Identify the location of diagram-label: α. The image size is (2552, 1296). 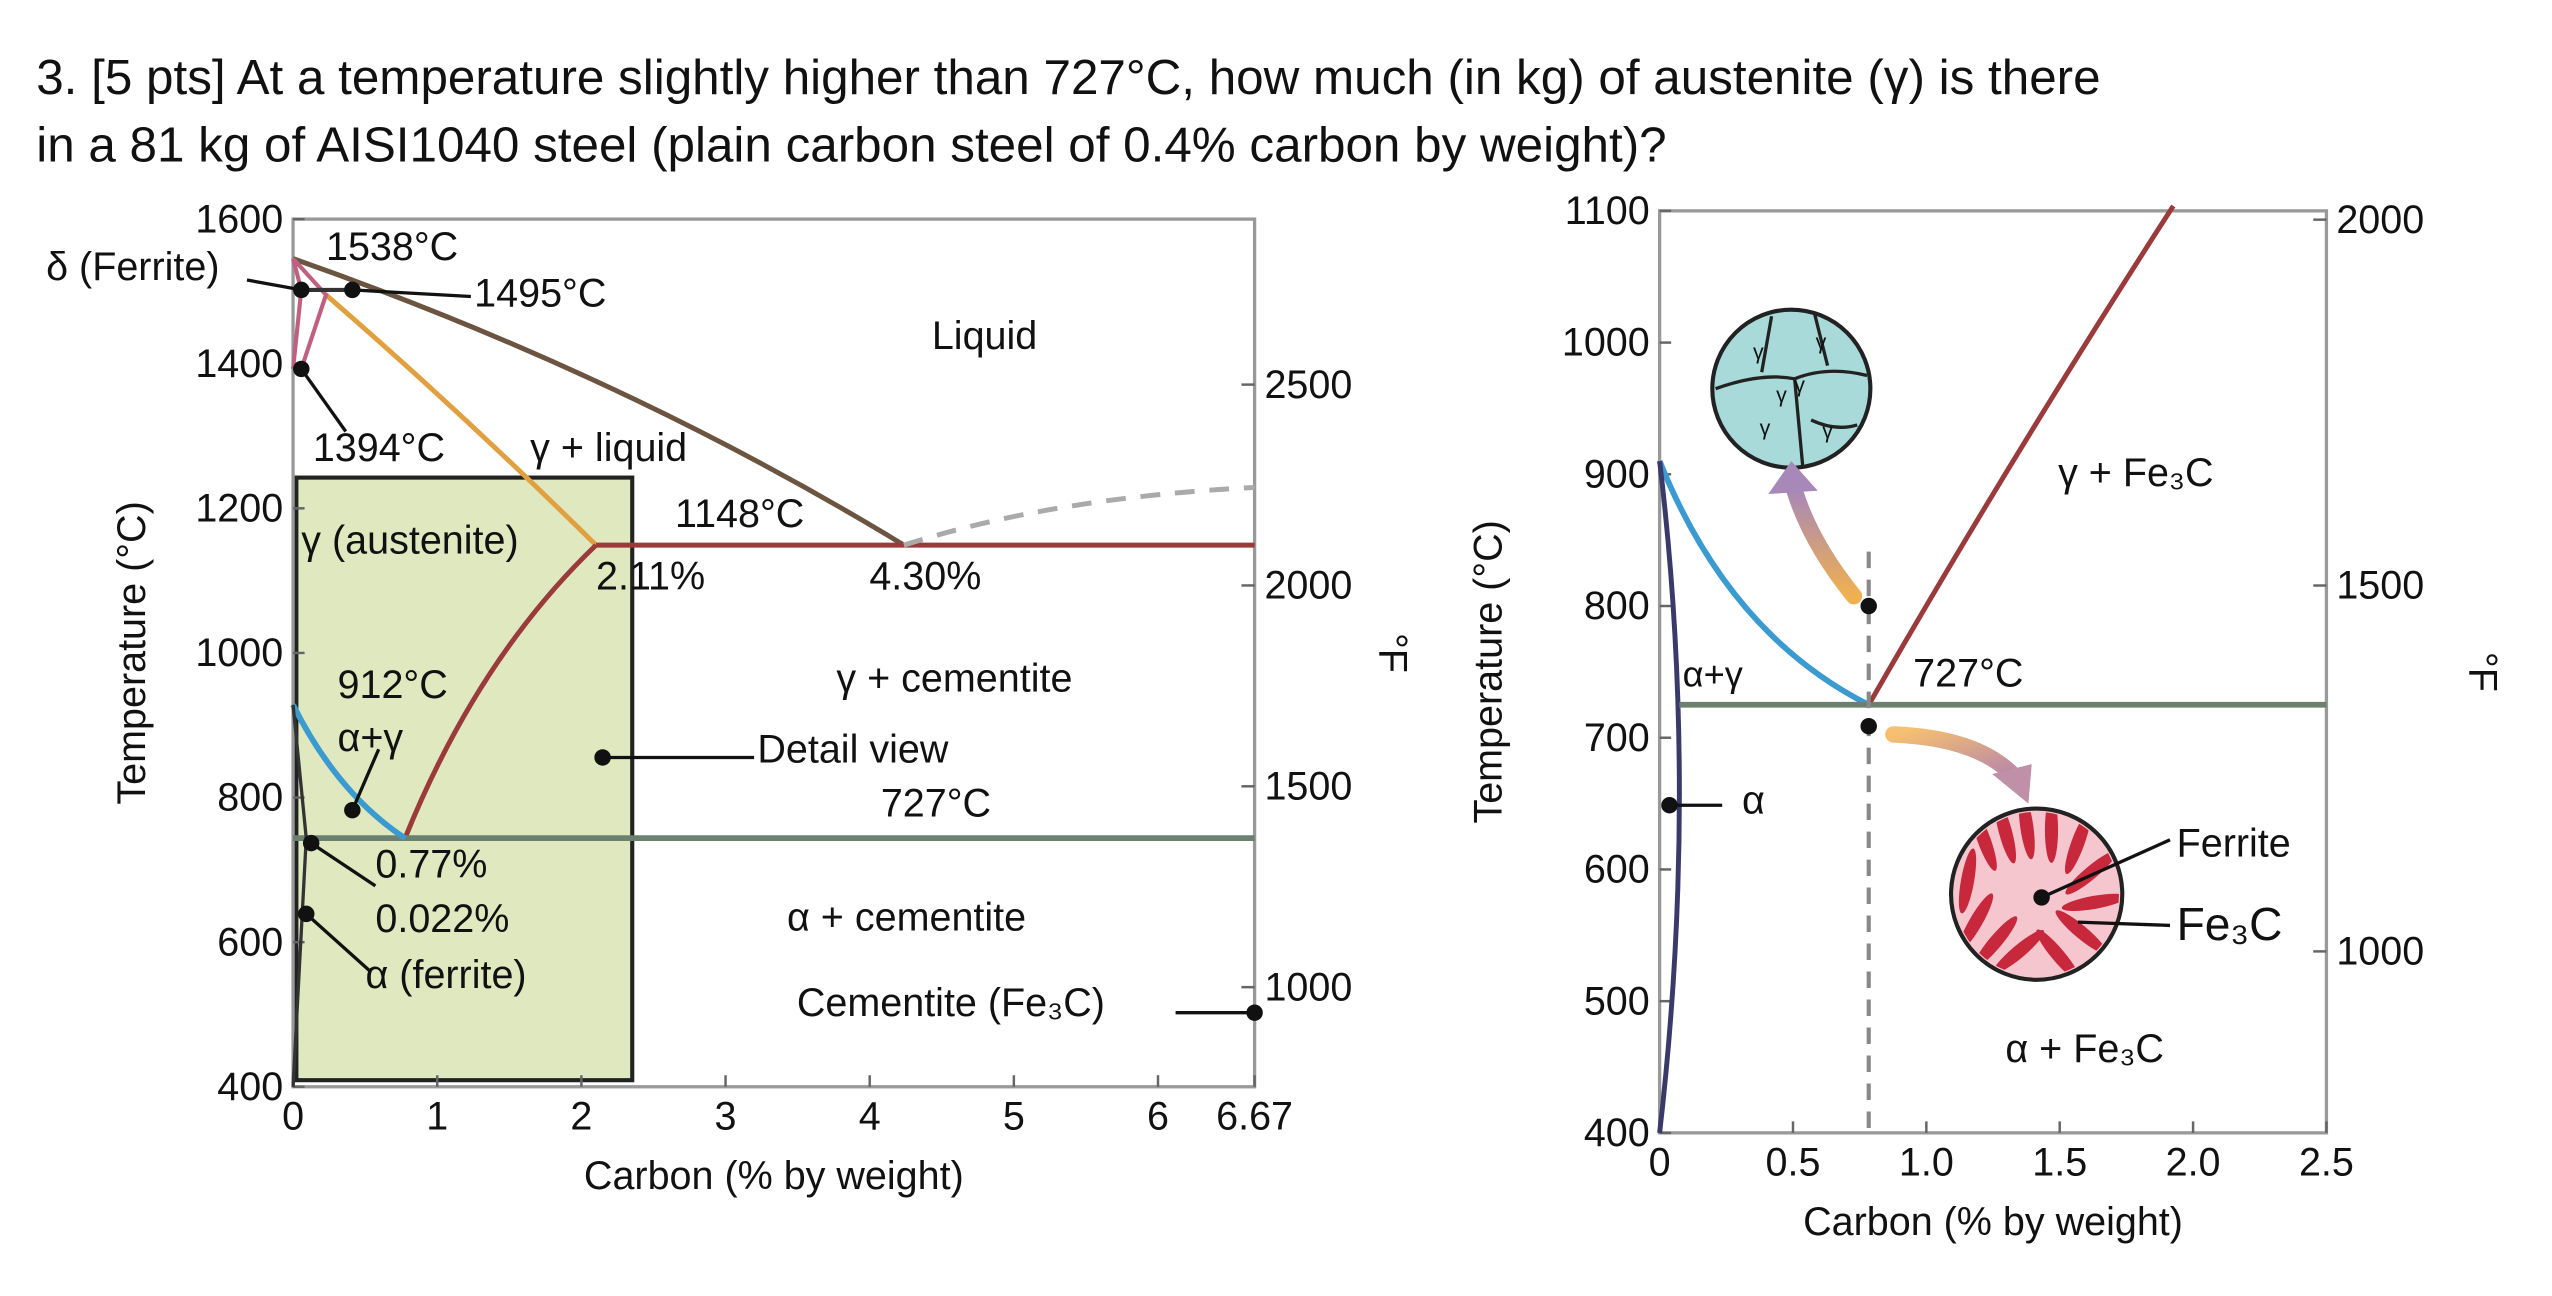
(1753, 800).